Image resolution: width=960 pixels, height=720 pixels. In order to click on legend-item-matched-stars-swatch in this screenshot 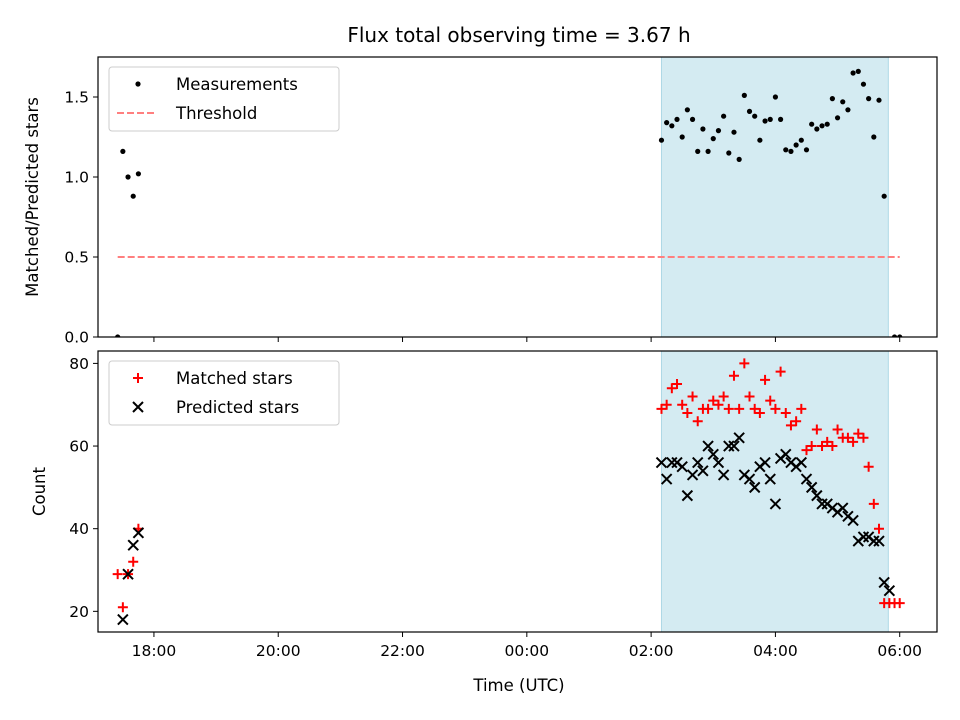, I will do `click(138, 378)`.